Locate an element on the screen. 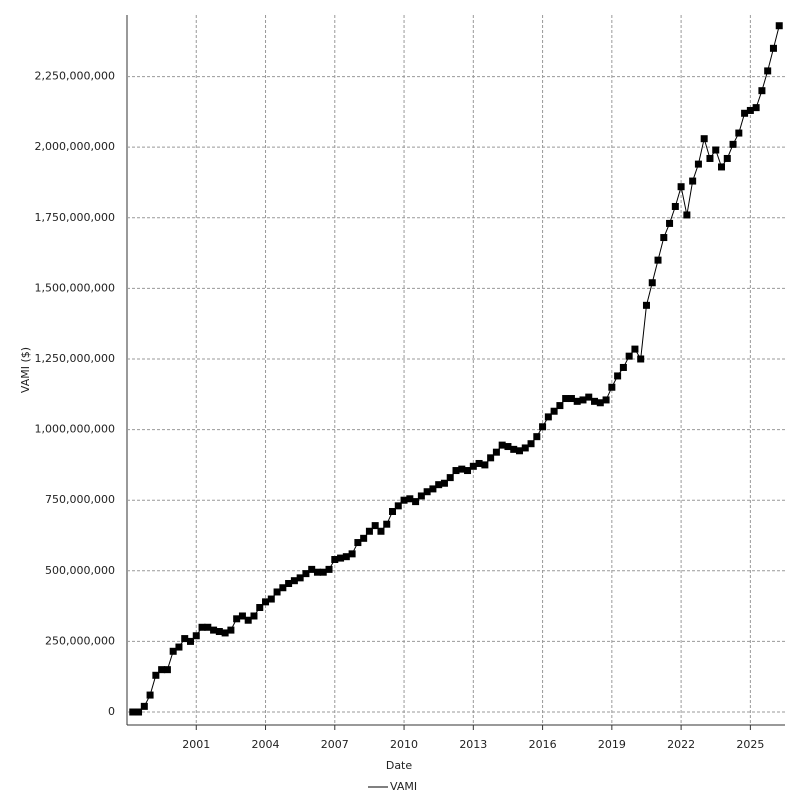 Image resolution: width=802 pixels, height=802 pixels. y-tick-label: 250,000,000 is located at coordinates (80, 640).